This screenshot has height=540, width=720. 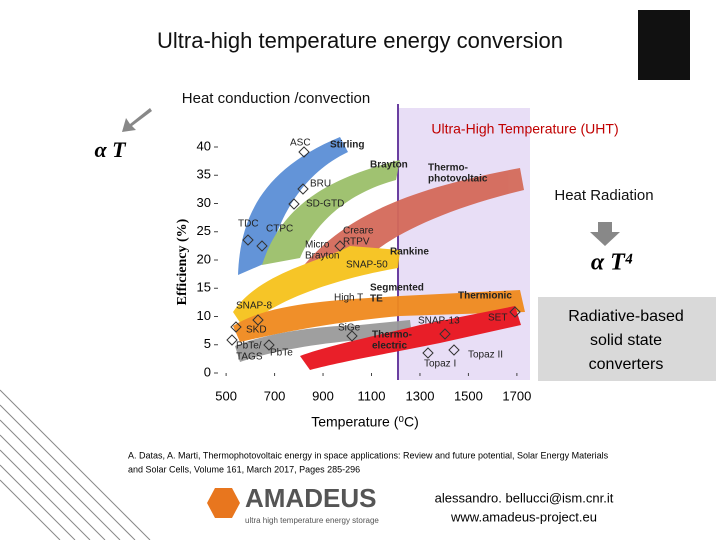 What do you see at coordinates (516, 395) in the screenshot?
I see `x-tick-label: 1700` at bounding box center [516, 395].